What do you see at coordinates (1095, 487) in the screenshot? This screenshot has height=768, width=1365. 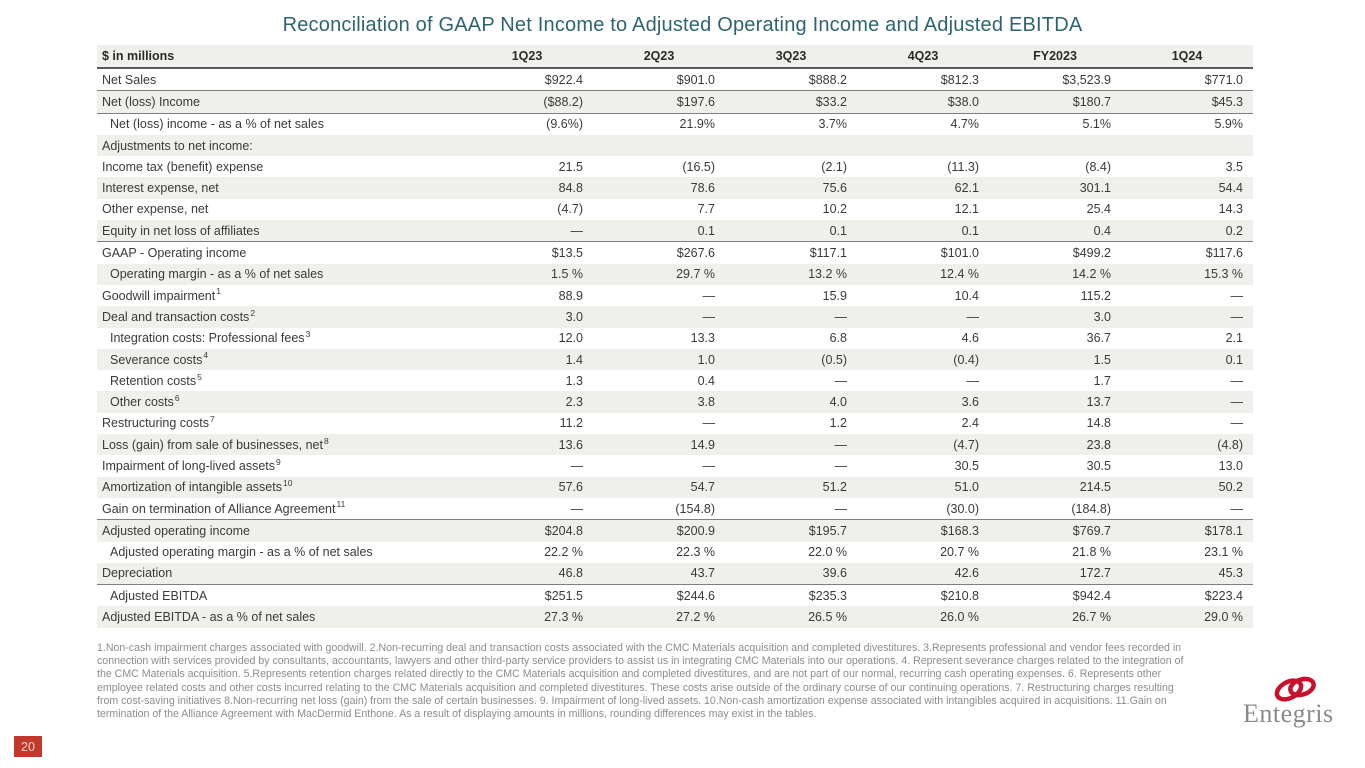 I see `cell-value: 214.5` at bounding box center [1095, 487].